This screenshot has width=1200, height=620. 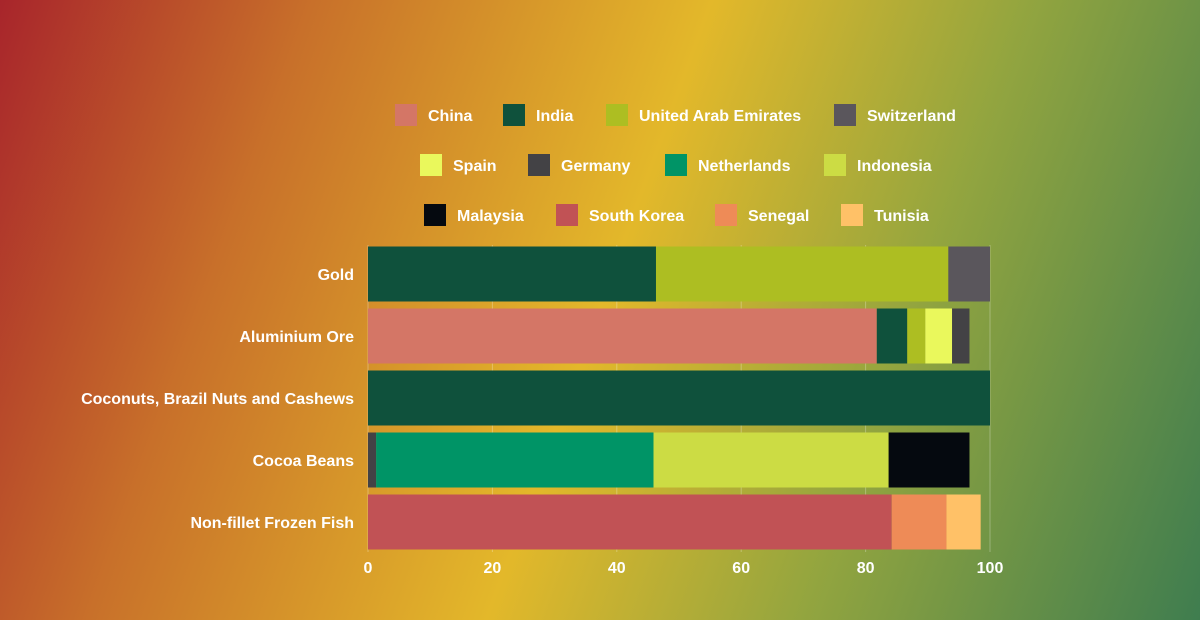 What do you see at coordinates (802, 274) in the screenshot?
I see `bar-gold-united-arab-emirates` at bounding box center [802, 274].